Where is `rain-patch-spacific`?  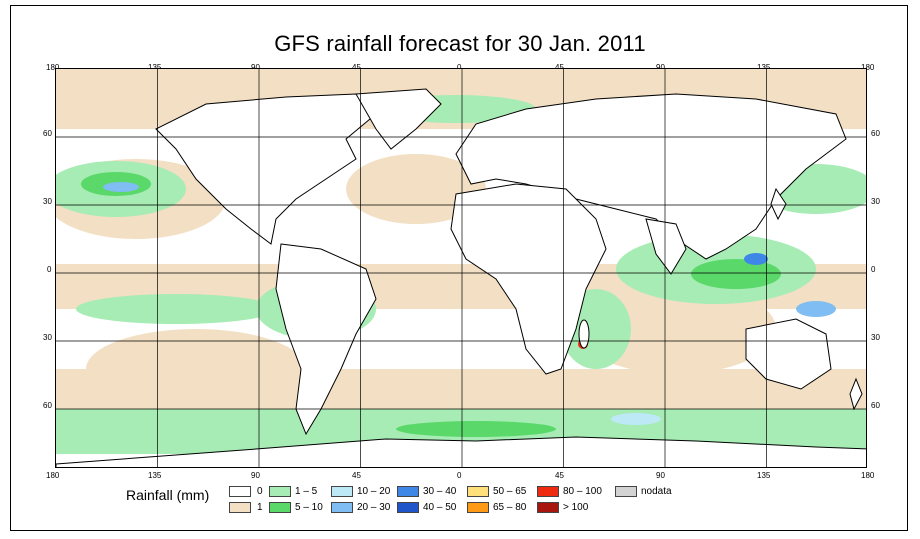 rain-patch-spacific is located at coordinates (196, 369).